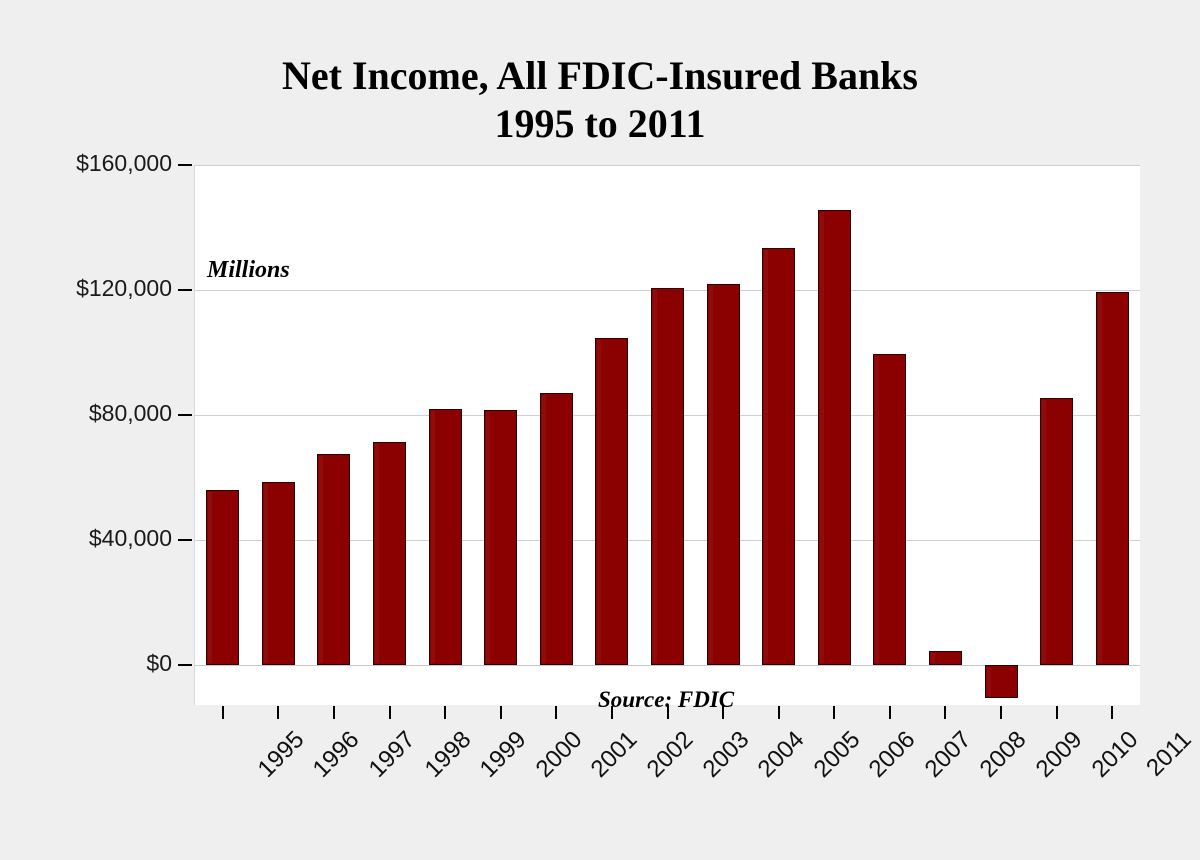  Describe the element at coordinates (130, 413) in the screenshot. I see `y-axis-tick-label: $80,000` at that location.